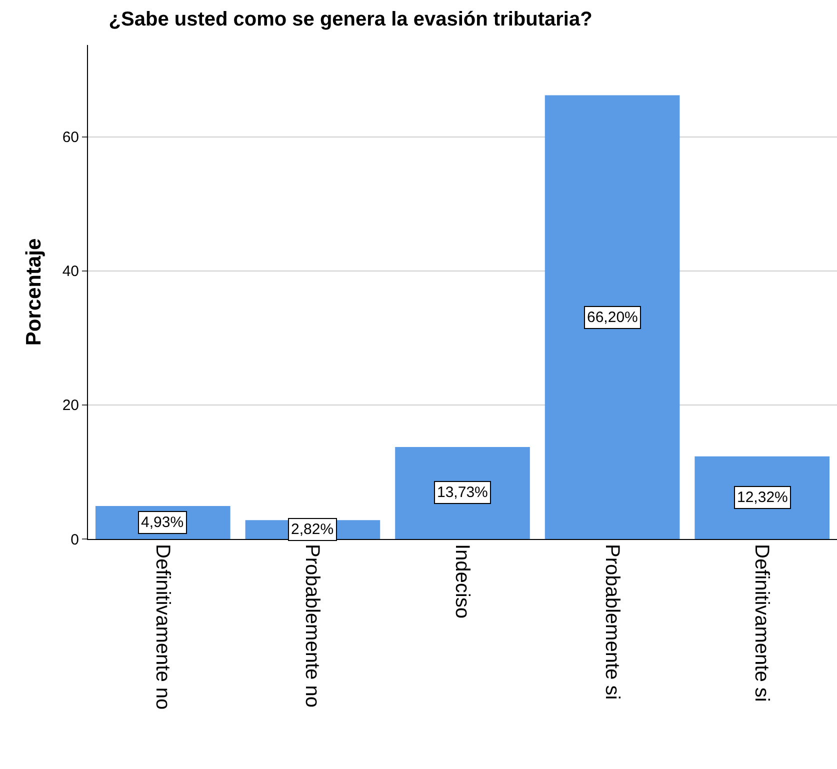 This screenshot has width=837, height=769. I want to click on data-label: 13,73%, so click(462, 492).